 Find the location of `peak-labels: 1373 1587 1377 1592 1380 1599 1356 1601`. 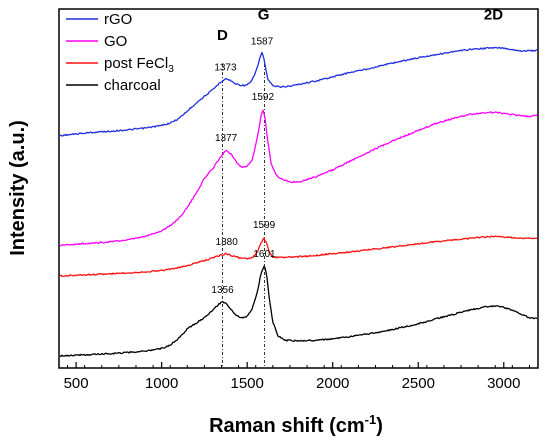

peak-labels: 1373 1587 1377 1592 1380 1599 1356 1601 is located at coordinates (243, 166).